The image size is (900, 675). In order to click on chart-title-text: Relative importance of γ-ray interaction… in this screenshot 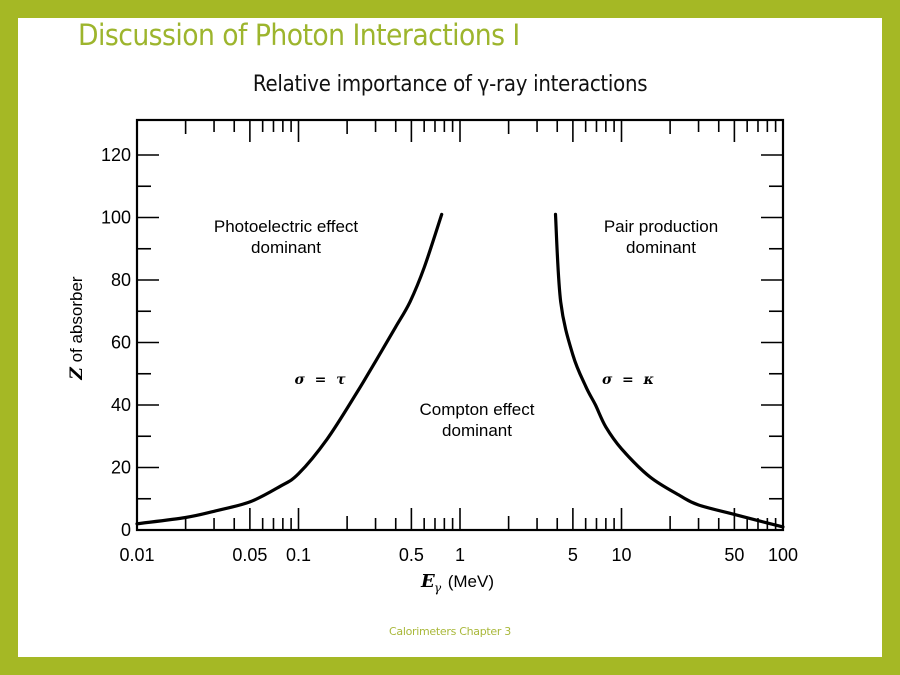, I will do `click(450, 84)`.